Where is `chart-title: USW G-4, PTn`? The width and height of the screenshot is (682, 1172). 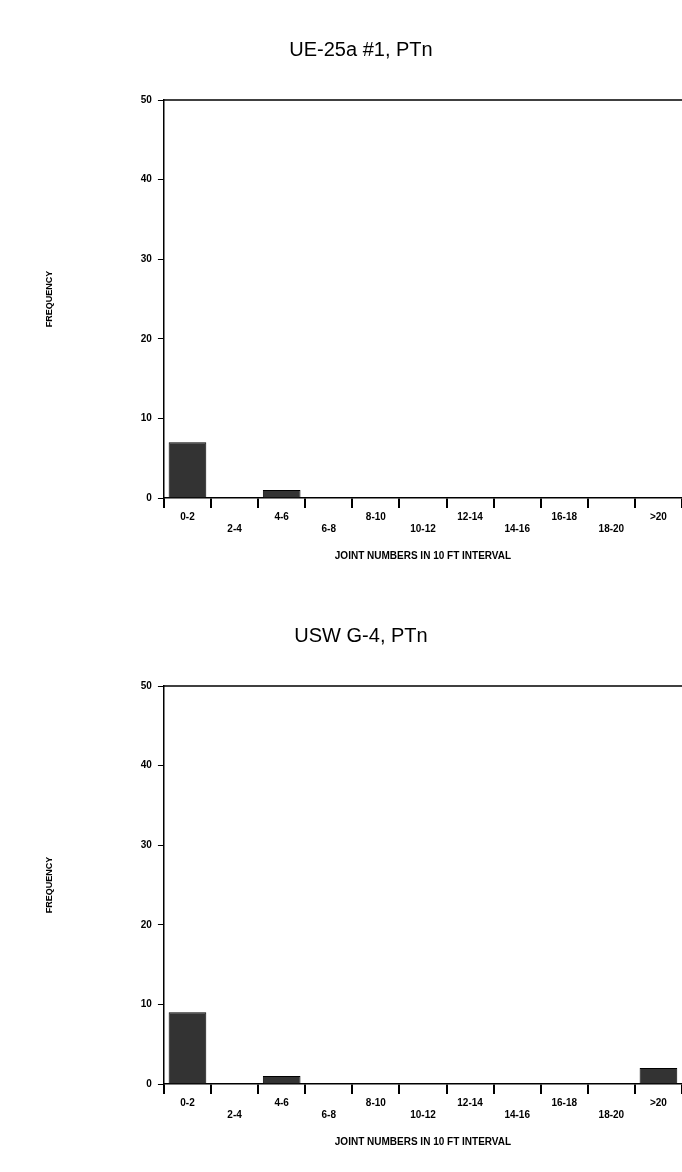 chart-title: USW G-4, PTn is located at coordinates (361, 634).